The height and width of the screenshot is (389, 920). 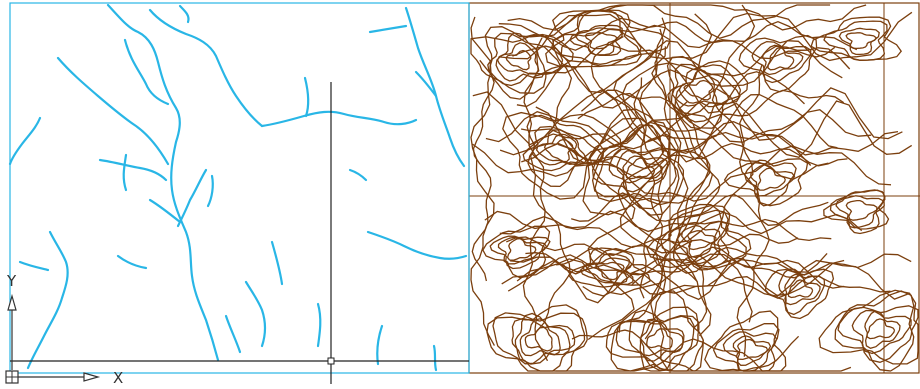 I want to click on ucs-axis-icon: X Y, so click(x=64, y=329).